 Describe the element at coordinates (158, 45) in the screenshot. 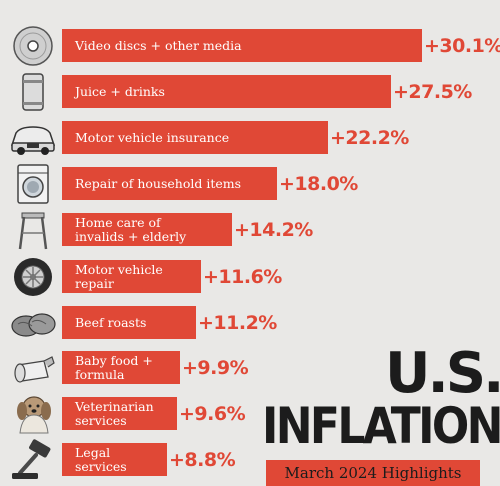

I see `category-label: Video discs + other media` at that location.